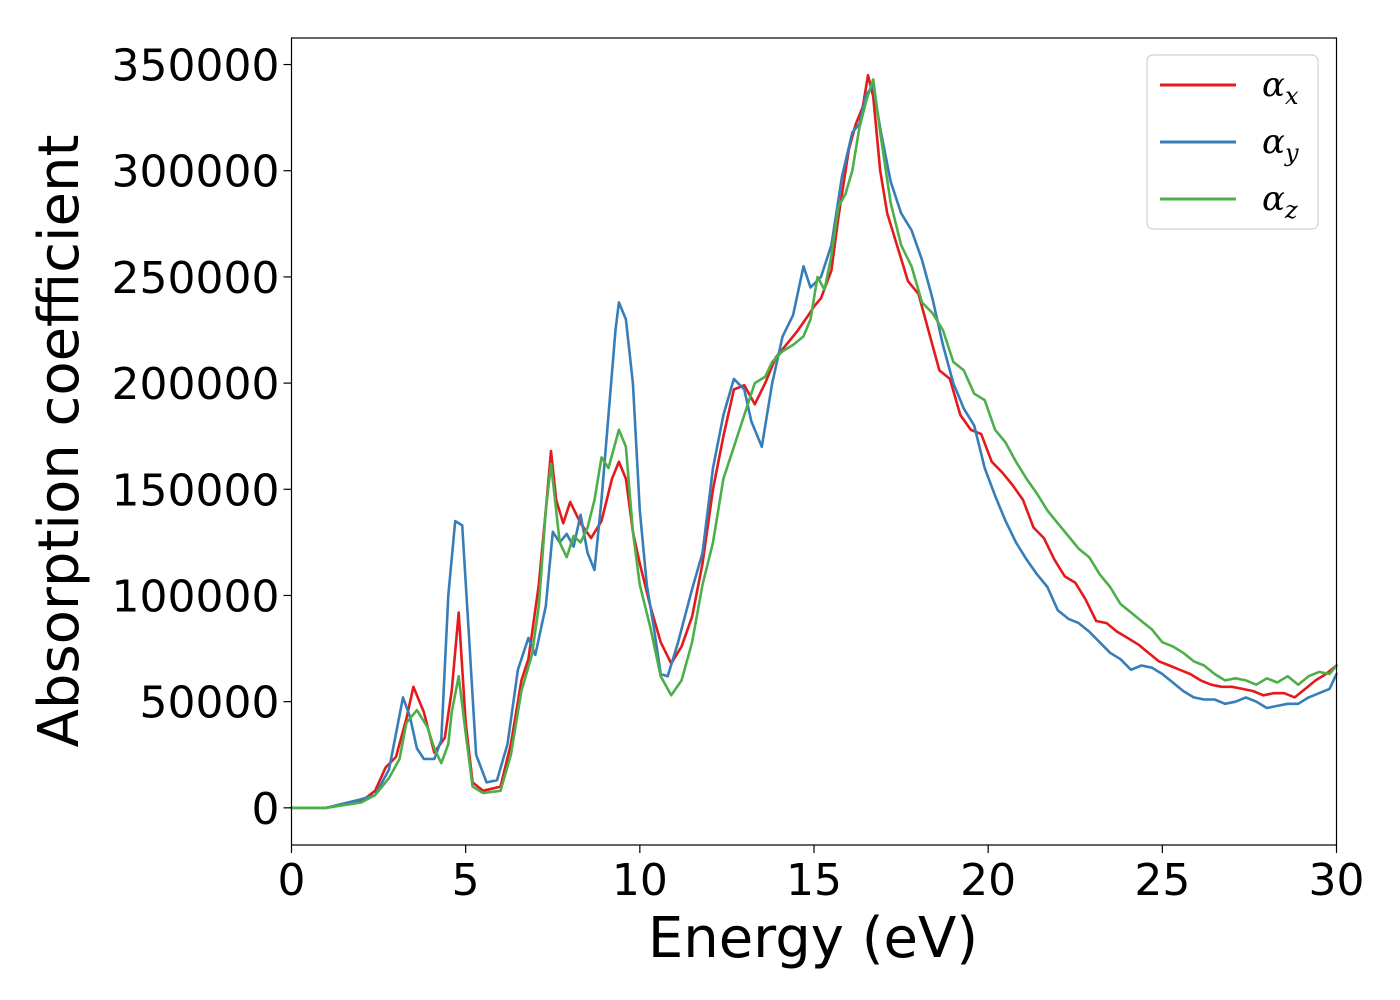 The height and width of the screenshot is (1000, 1400). What do you see at coordinates (196, 172) in the screenshot?
I see `y-tick-label: 300000` at bounding box center [196, 172].